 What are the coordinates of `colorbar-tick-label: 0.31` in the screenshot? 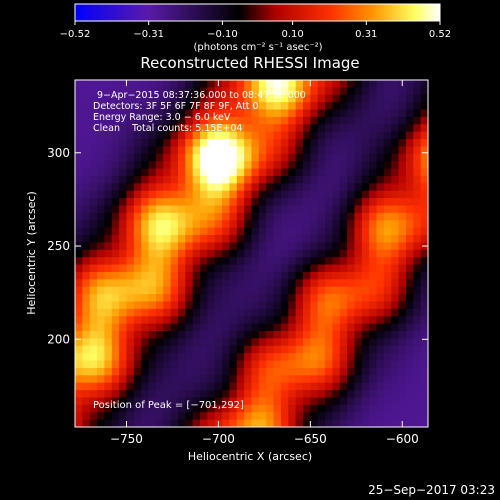 It's located at (366, 34).